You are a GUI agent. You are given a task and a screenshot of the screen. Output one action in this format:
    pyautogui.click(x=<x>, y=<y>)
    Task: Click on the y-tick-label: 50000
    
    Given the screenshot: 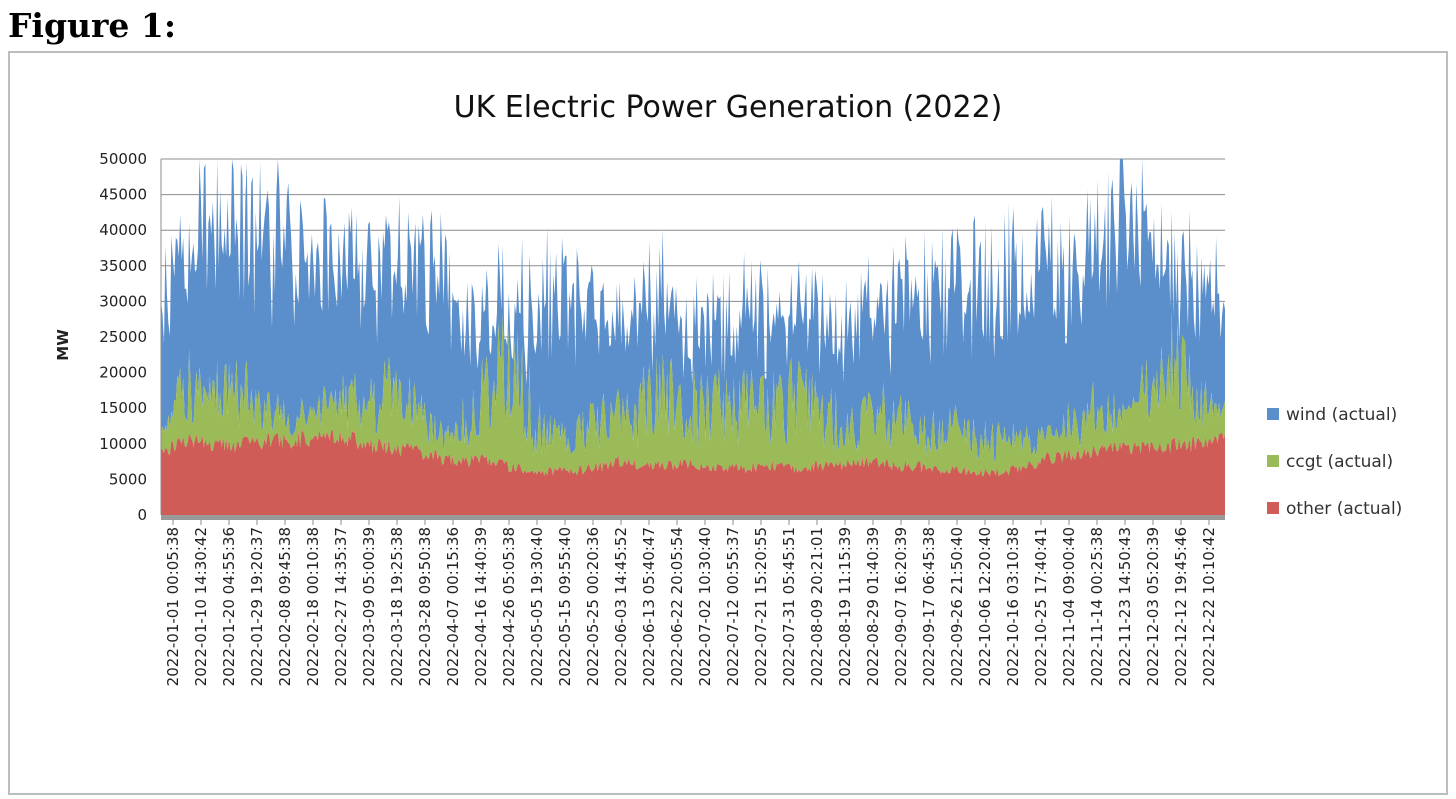 What is the action you would take?
    pyautogui.click(x=123, y=159)
    